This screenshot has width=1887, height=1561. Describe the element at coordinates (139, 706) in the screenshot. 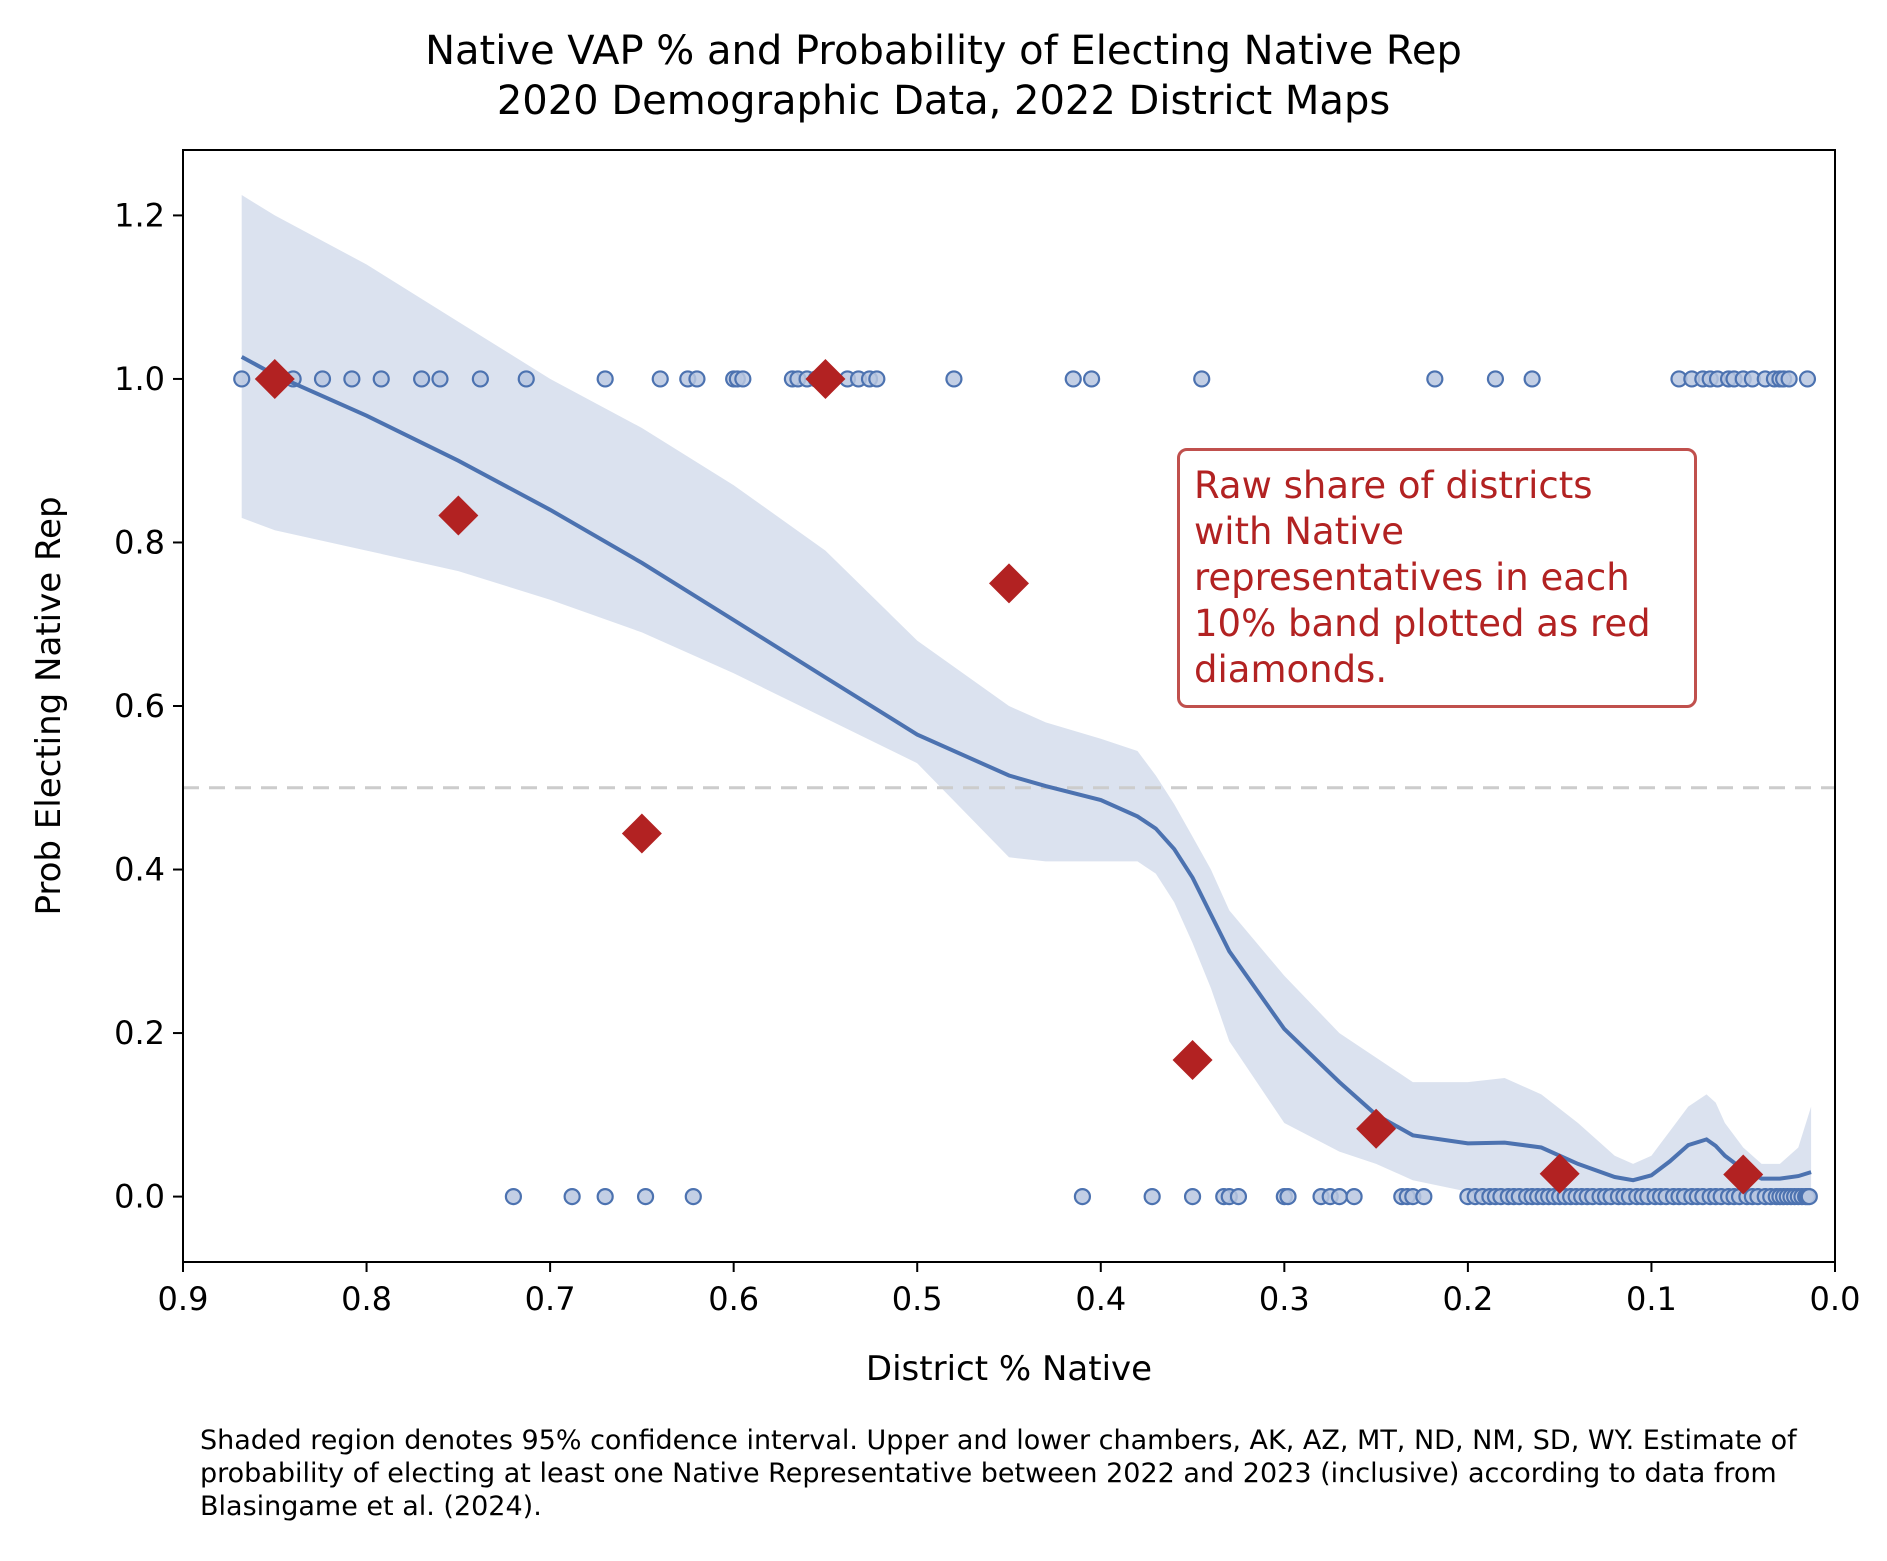

I see `y-tick-label: 0.6` at that location.